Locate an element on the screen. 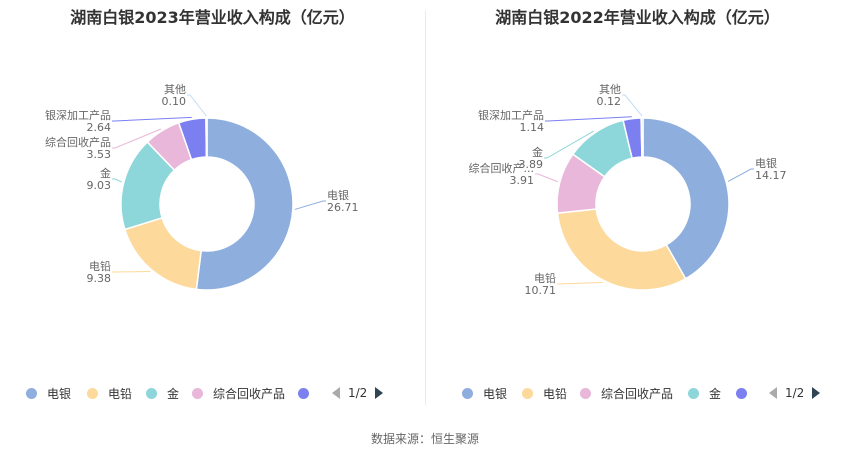 Image resolution: width=850 pixels, height=459 pixels. slice-value-label: 10.71 is located at coordinates (541, 290).